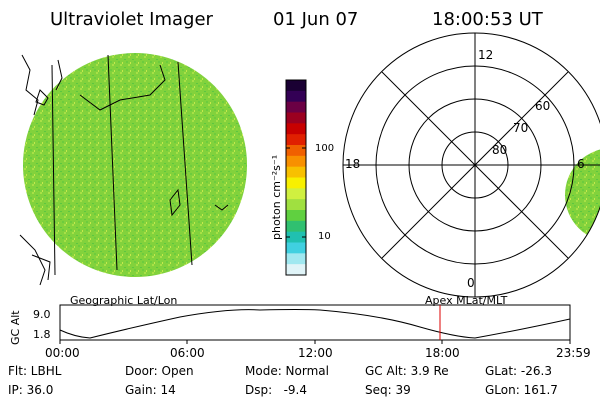 This screenshot has width=600, height=400. Describe the element at coordinates (150, 390) in the screenshot. I see `info-gain: Gain: 14` at that location.